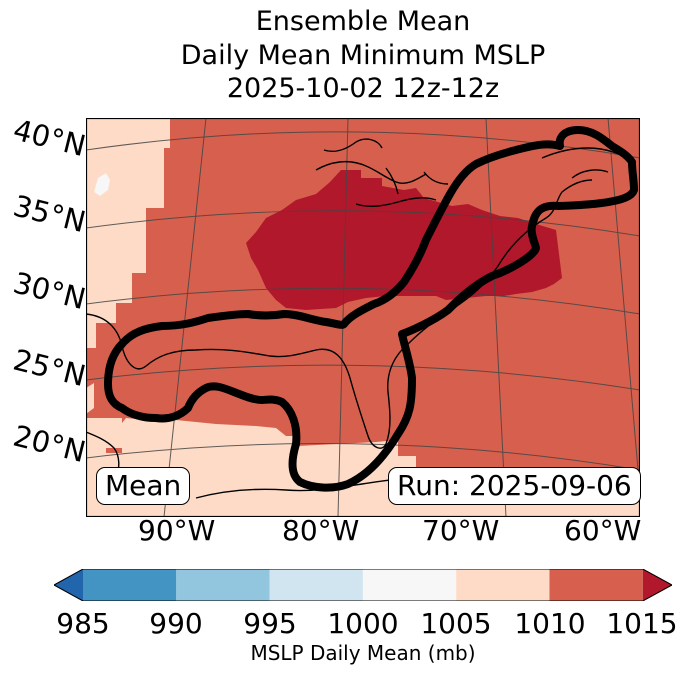 The image size is (688, 674). I want to click on colorbar-tick-995: 995, so click(270, 623).